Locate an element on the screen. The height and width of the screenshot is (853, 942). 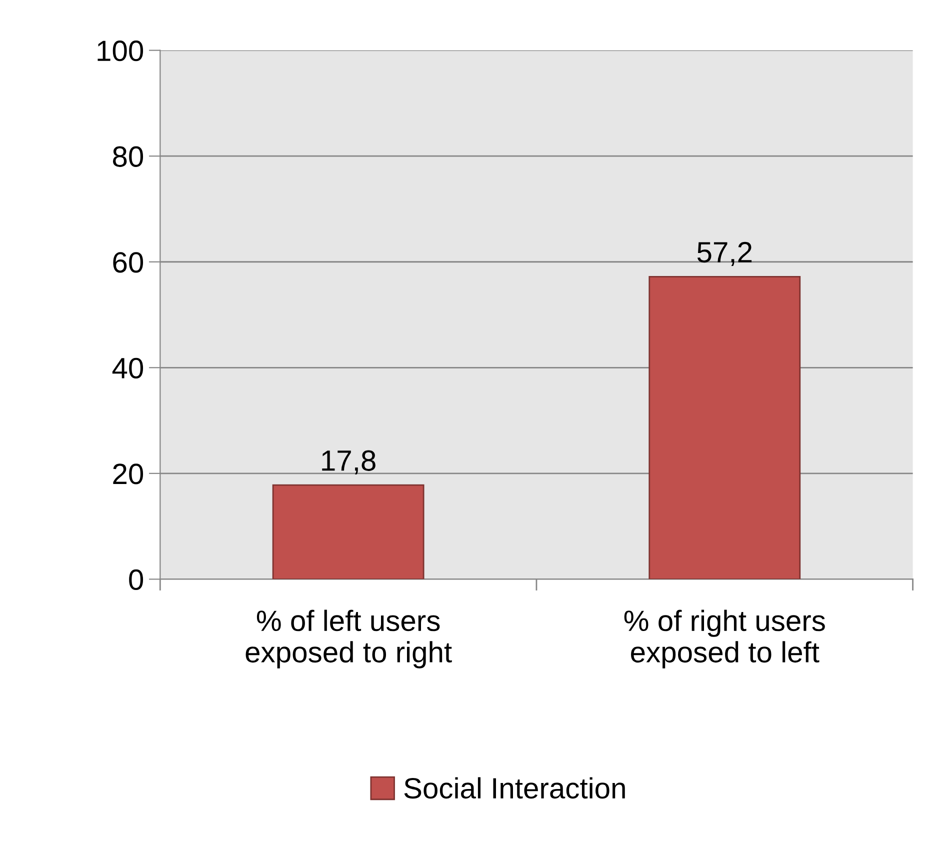
y-tick-label: 60 is located at coordinates (128, 262).